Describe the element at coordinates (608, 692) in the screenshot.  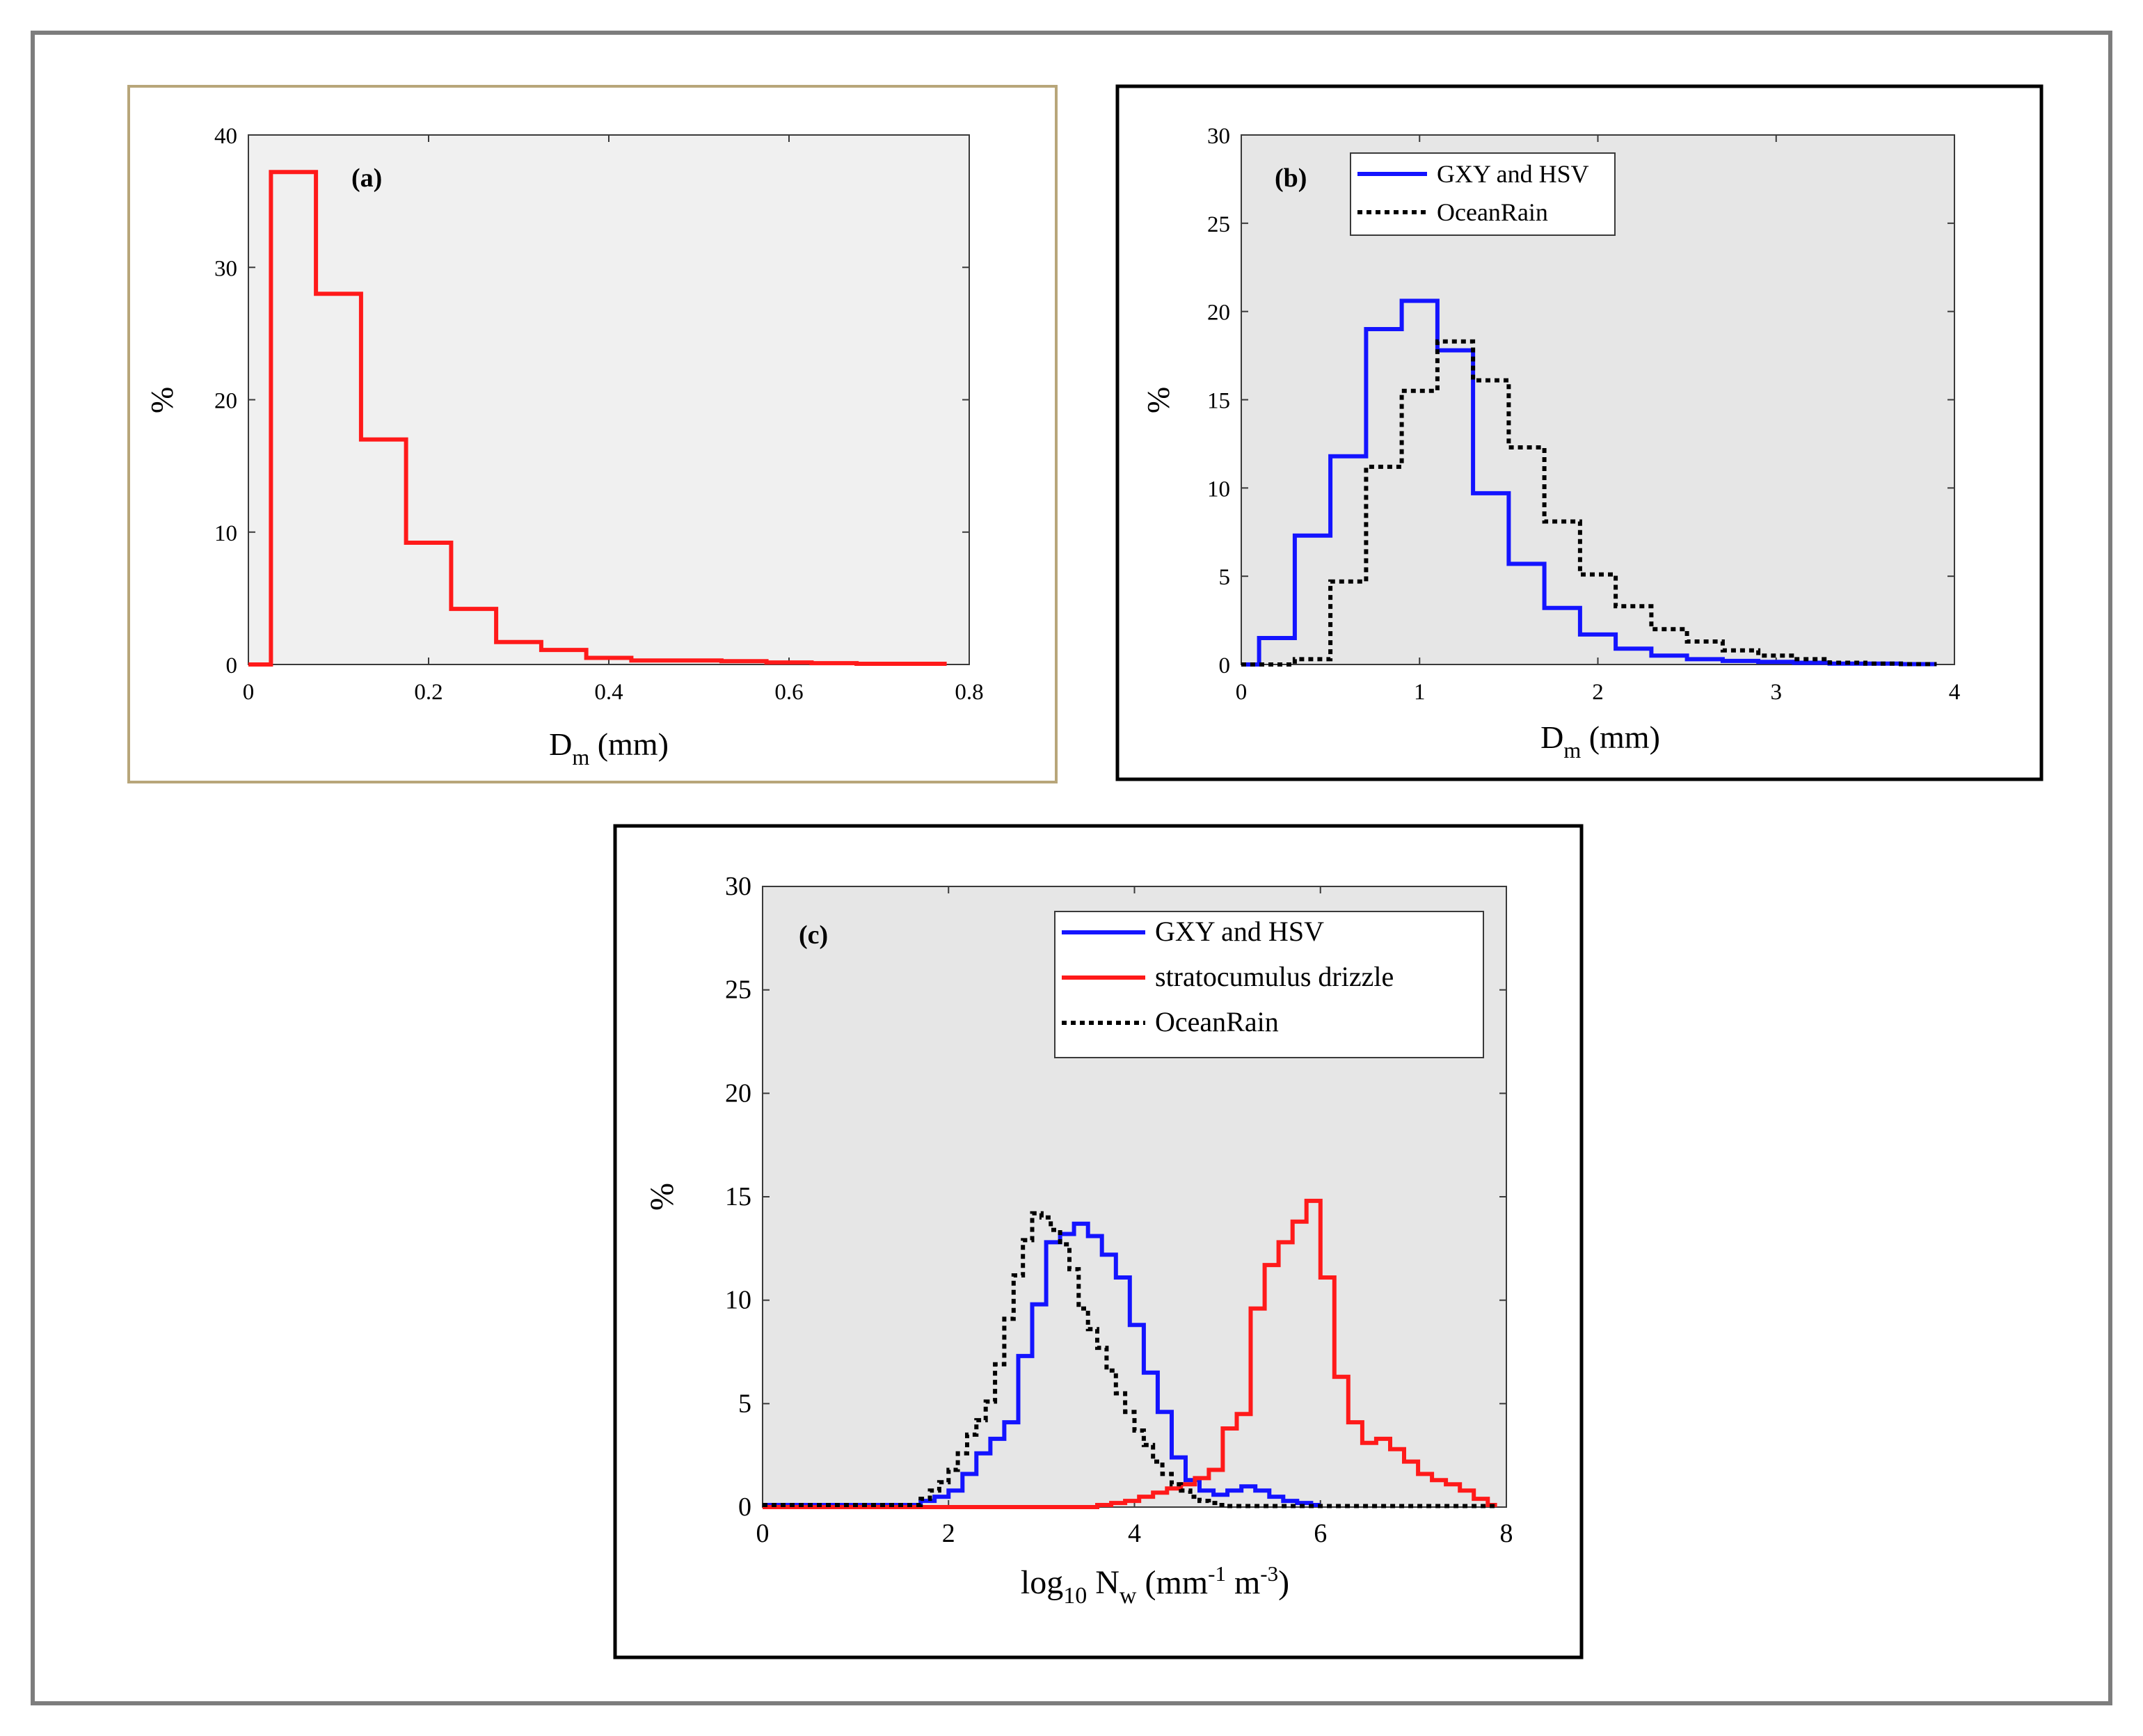
I see `x-tick-label: 0.4` at that location.